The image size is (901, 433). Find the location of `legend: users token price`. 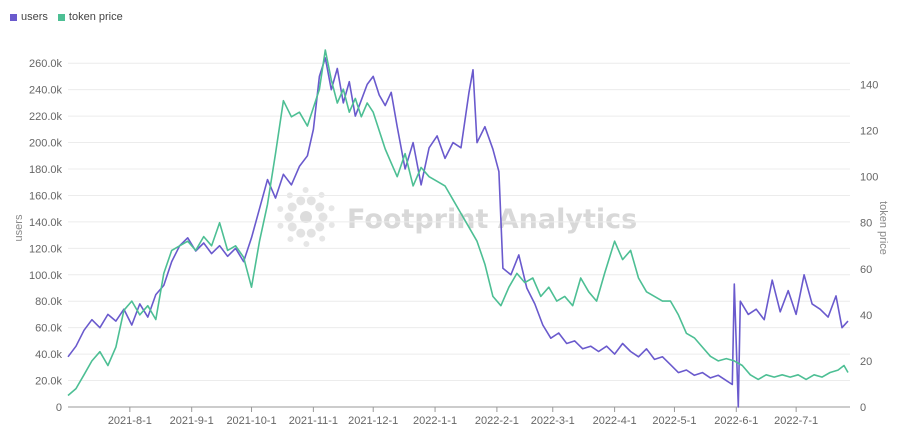

legend: users token price is located at coordinates (66, 17).